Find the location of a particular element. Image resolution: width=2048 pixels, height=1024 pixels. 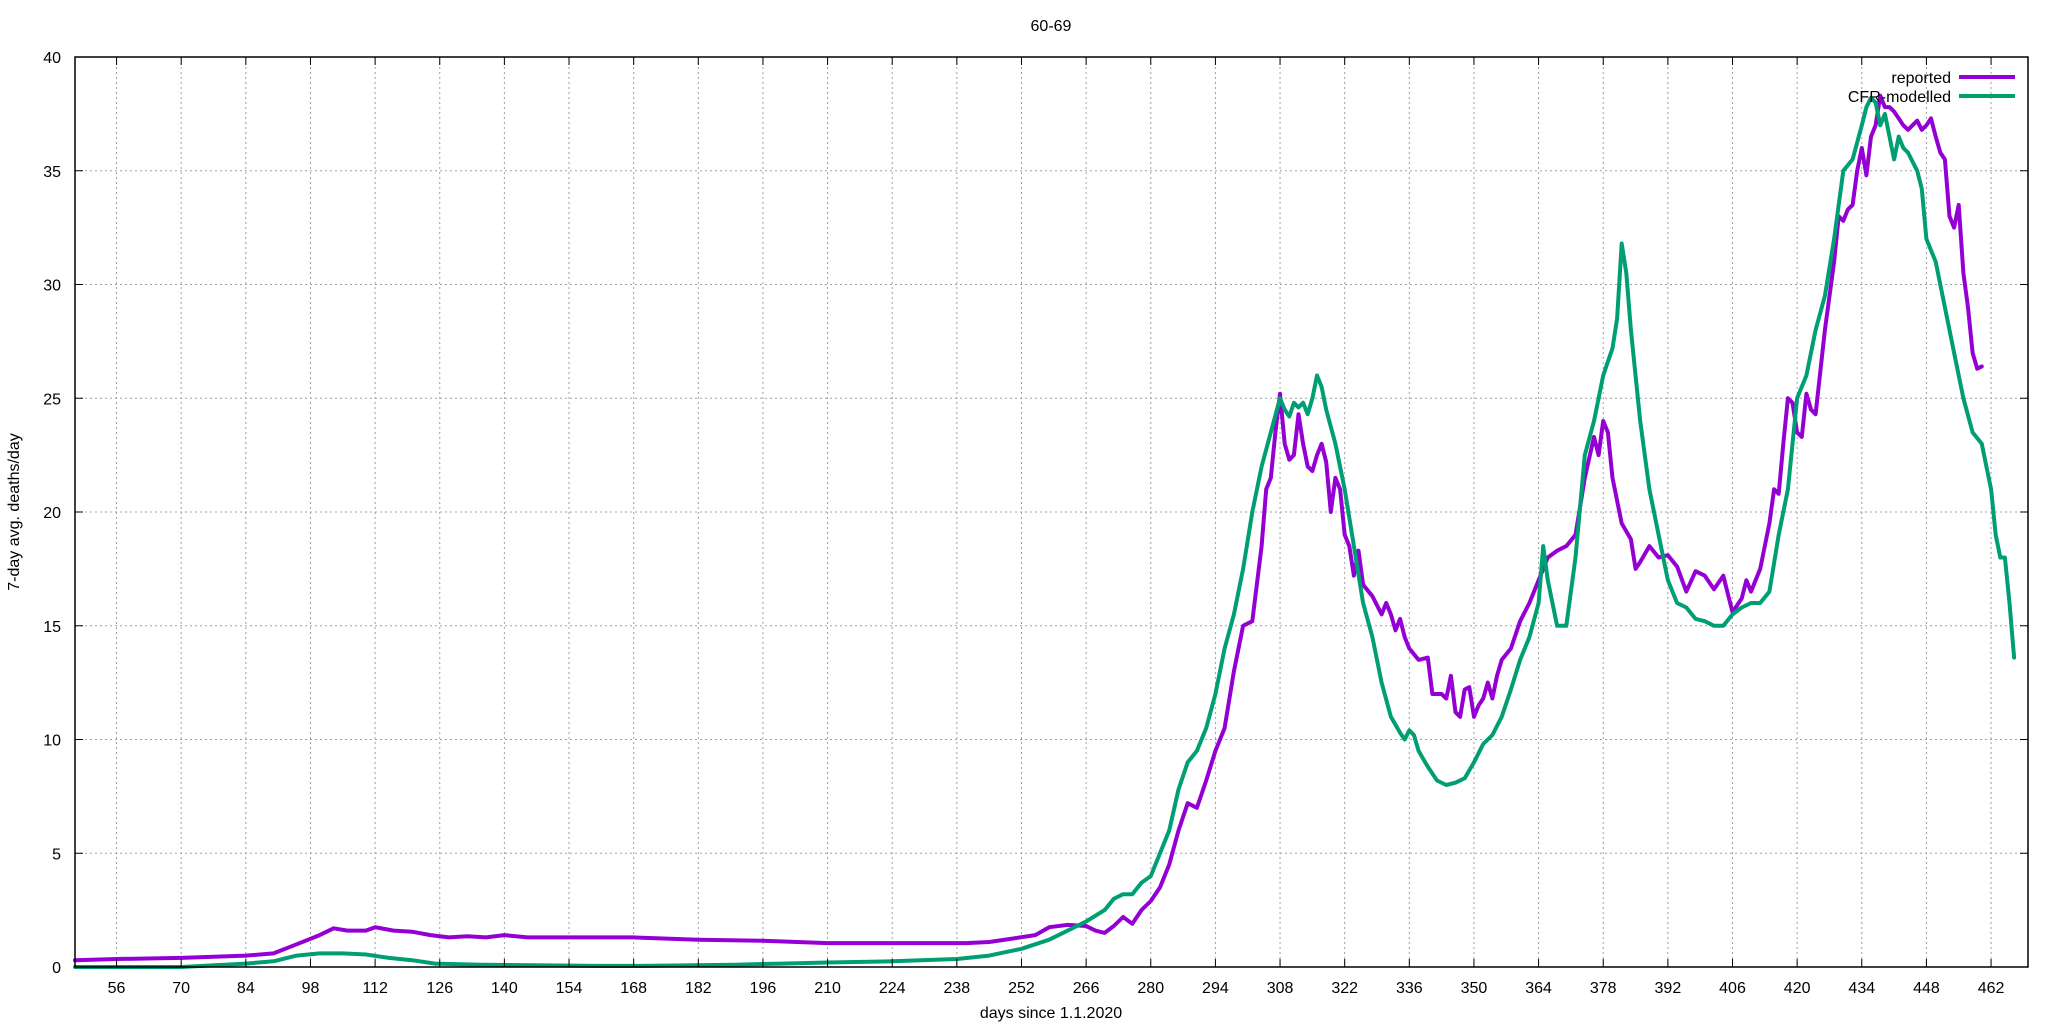

y-tick-label: 10 is located at coordinates (52, 741).